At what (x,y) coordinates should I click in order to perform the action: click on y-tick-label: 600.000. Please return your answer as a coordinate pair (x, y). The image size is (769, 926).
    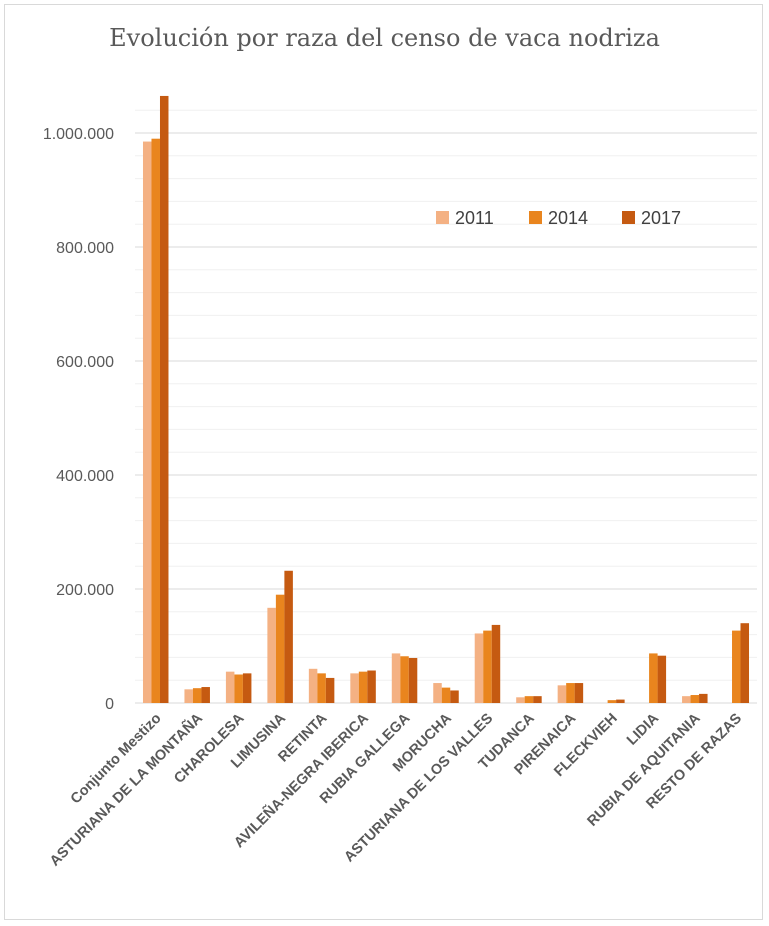
    Looking at the image, I should click on (85, 362).